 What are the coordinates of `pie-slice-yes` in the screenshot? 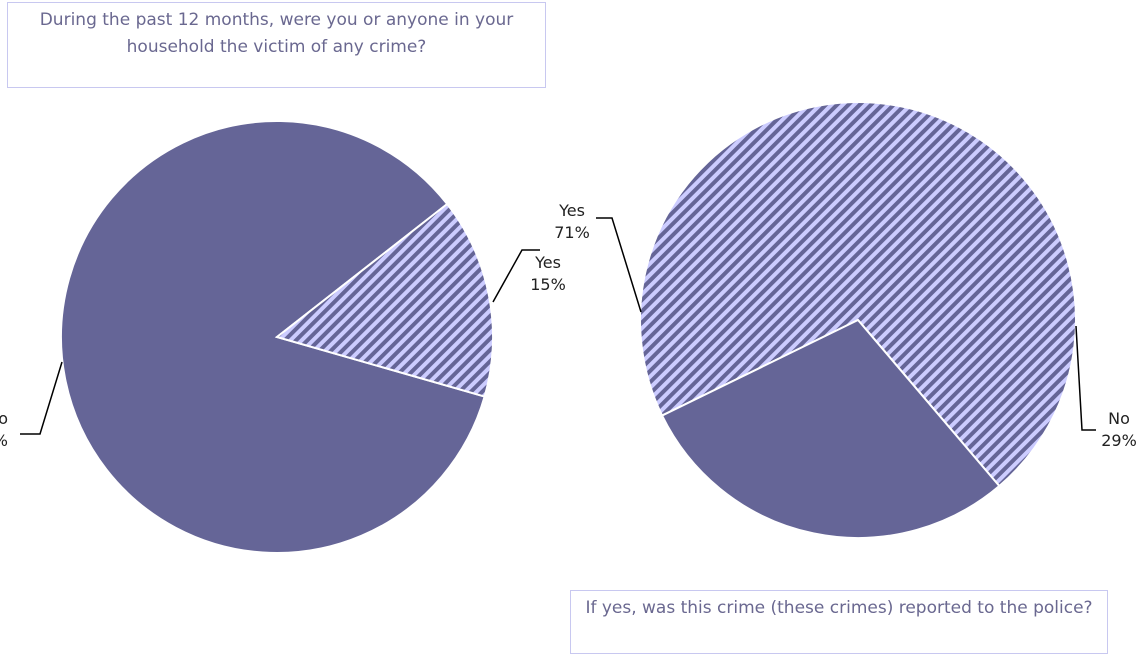 It's located at (384, 300).